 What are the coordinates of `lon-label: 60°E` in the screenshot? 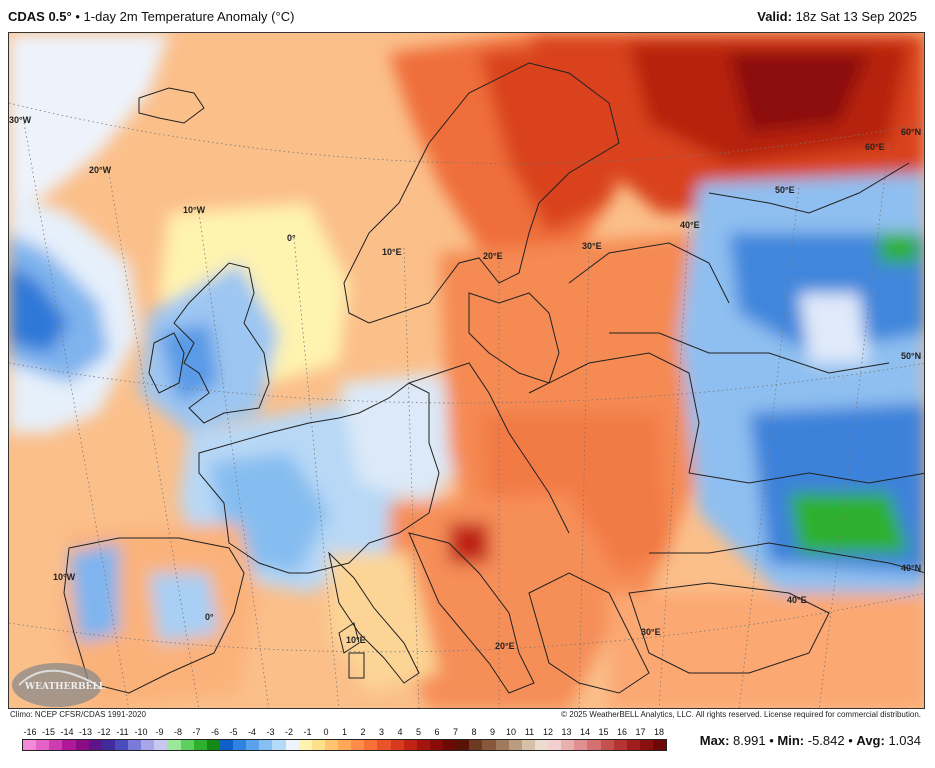 It's located at (875, 147).